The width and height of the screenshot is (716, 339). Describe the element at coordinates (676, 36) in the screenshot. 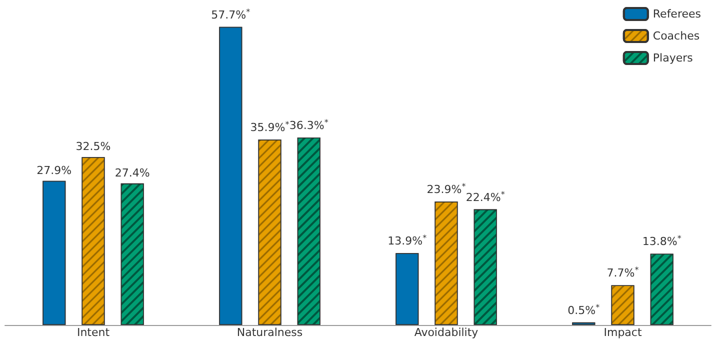

I see `legend-label: Coaches` at that location.